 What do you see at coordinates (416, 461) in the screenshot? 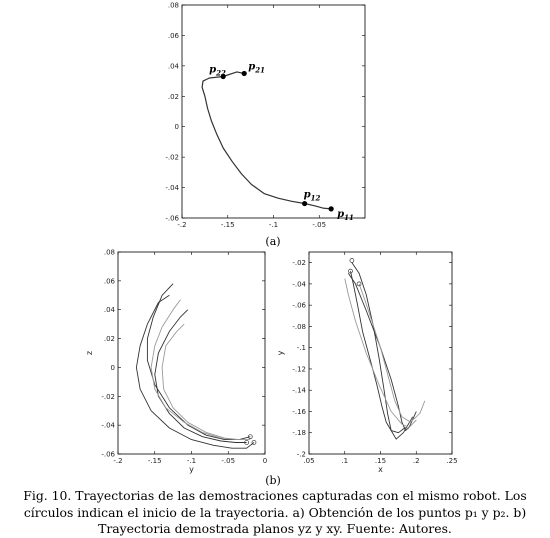
I see `x-tick-label: .2` at bounding box center [416, 461].